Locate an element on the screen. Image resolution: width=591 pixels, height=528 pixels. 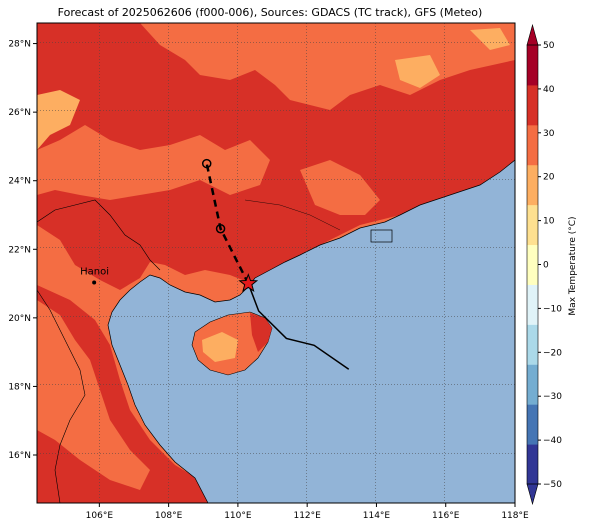
colorbar-tick-label: −50 is located at coordinates (552, 485).